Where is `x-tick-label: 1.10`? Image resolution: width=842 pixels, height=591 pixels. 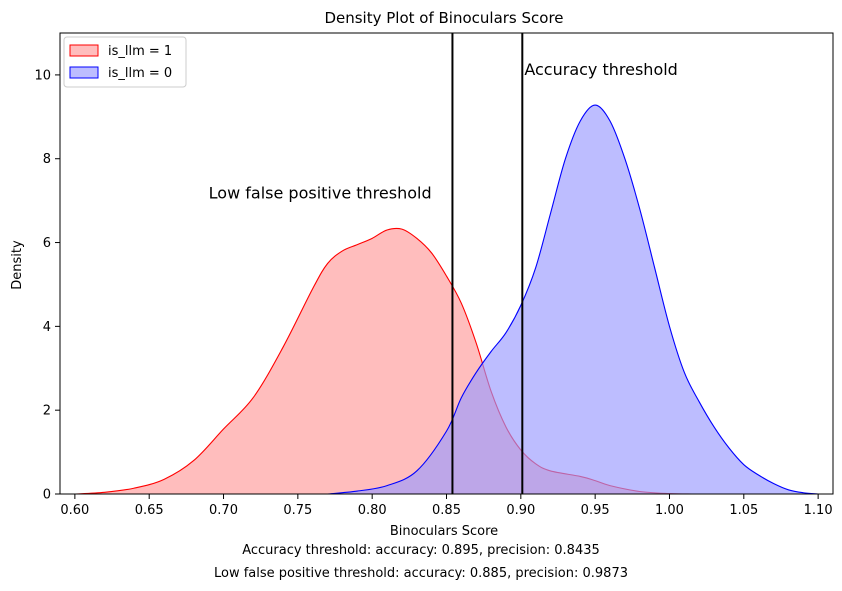
x-tick-label: 1.10 is located at coordinates (818, 510).